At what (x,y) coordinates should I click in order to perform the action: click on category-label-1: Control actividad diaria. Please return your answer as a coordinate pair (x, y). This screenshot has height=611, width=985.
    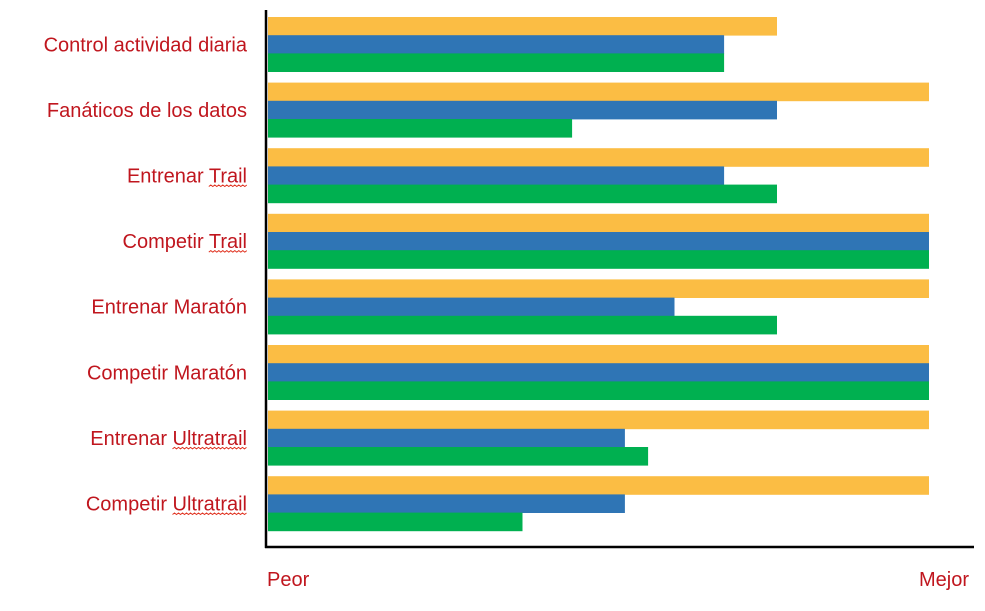
    Looking at the image, I should click on (146, 45).